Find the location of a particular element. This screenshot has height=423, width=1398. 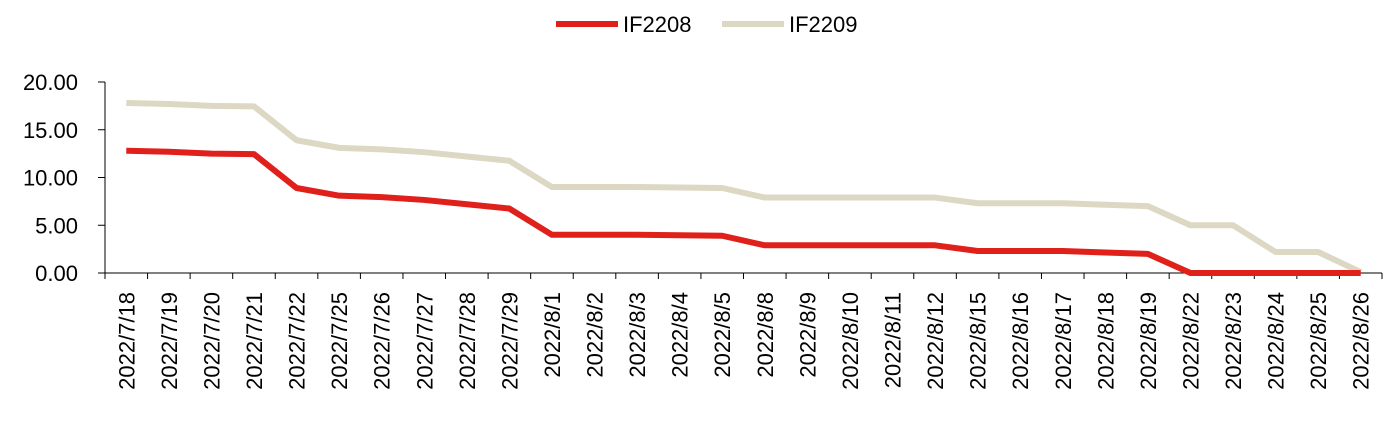

x-tick-label: 2022/7/28 is located at coordinates (467, 341).